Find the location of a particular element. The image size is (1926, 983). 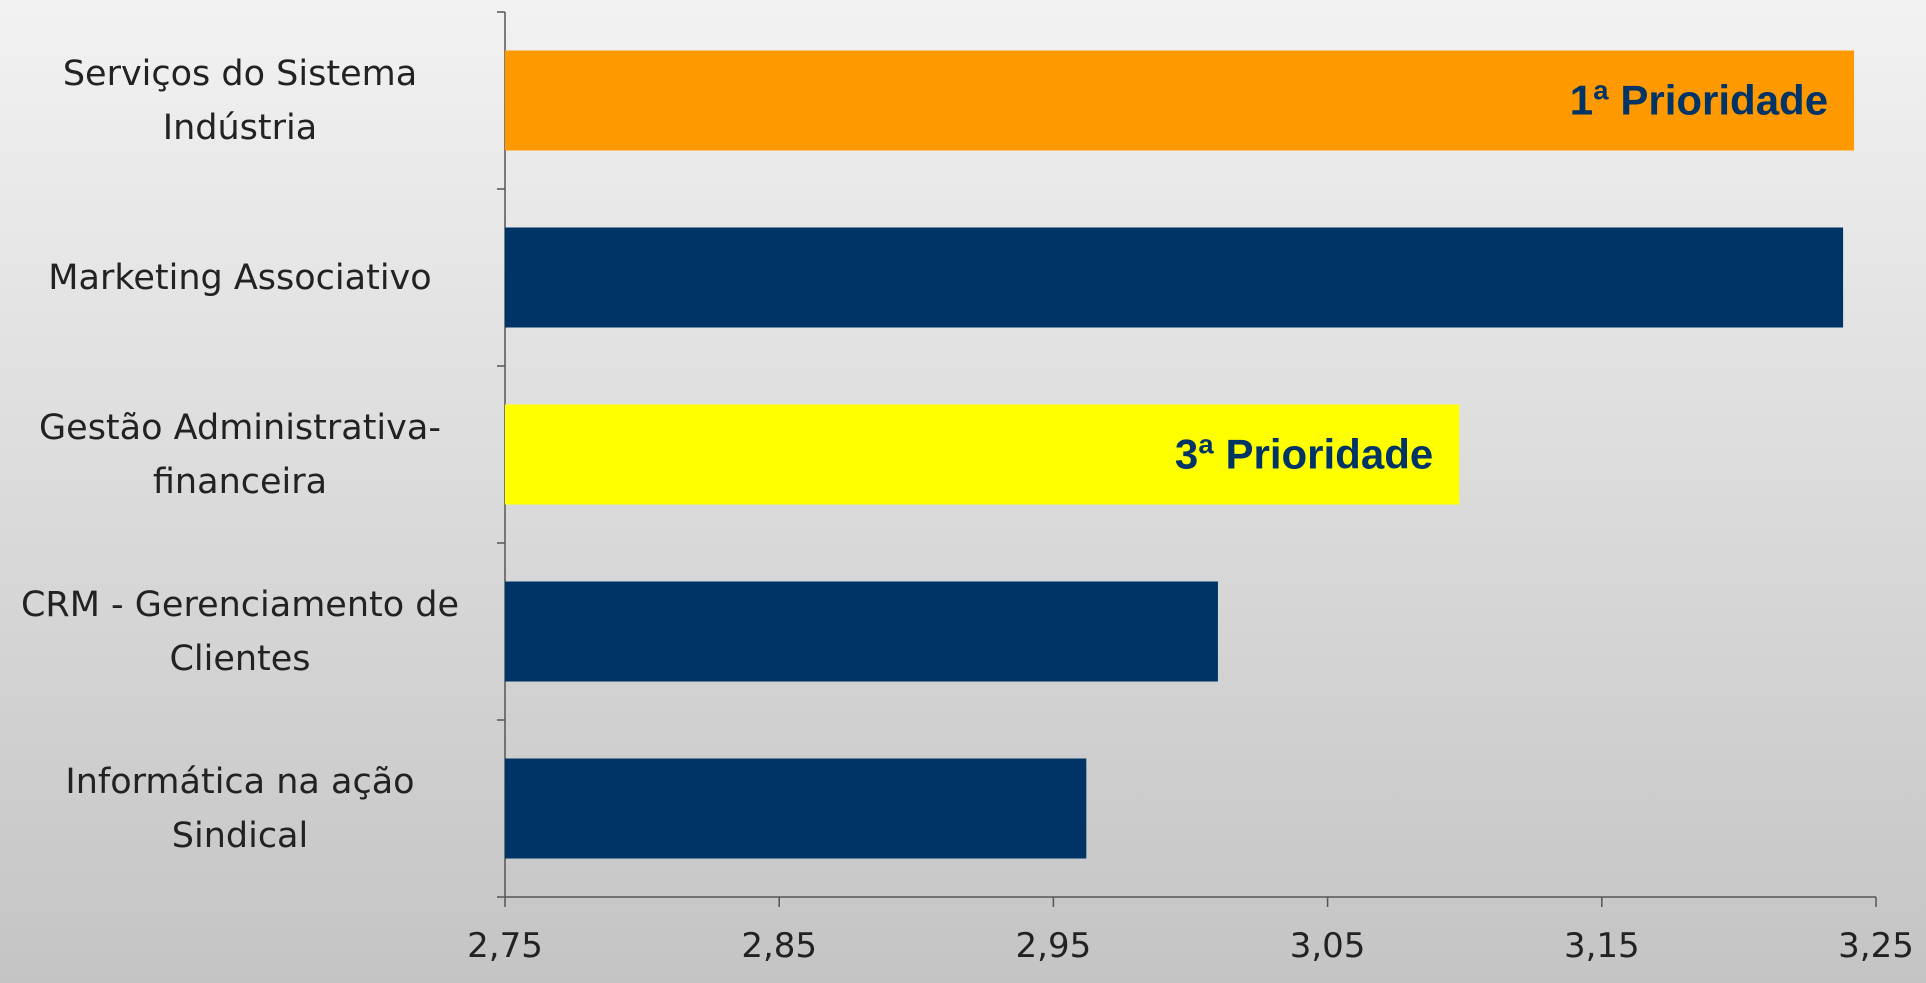

x-tick-label: 2,85 is located at coordinates (779, 946).